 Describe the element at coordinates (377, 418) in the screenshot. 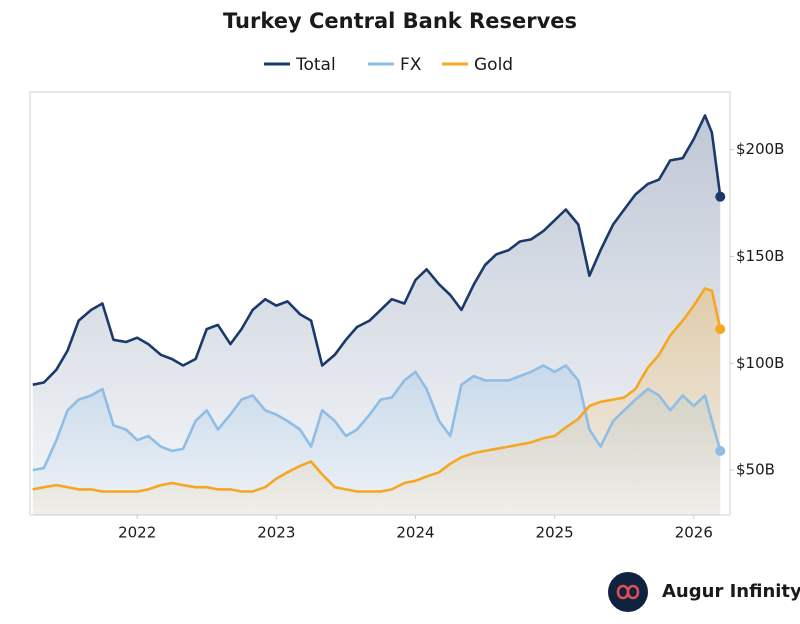

I see `line` at that location.